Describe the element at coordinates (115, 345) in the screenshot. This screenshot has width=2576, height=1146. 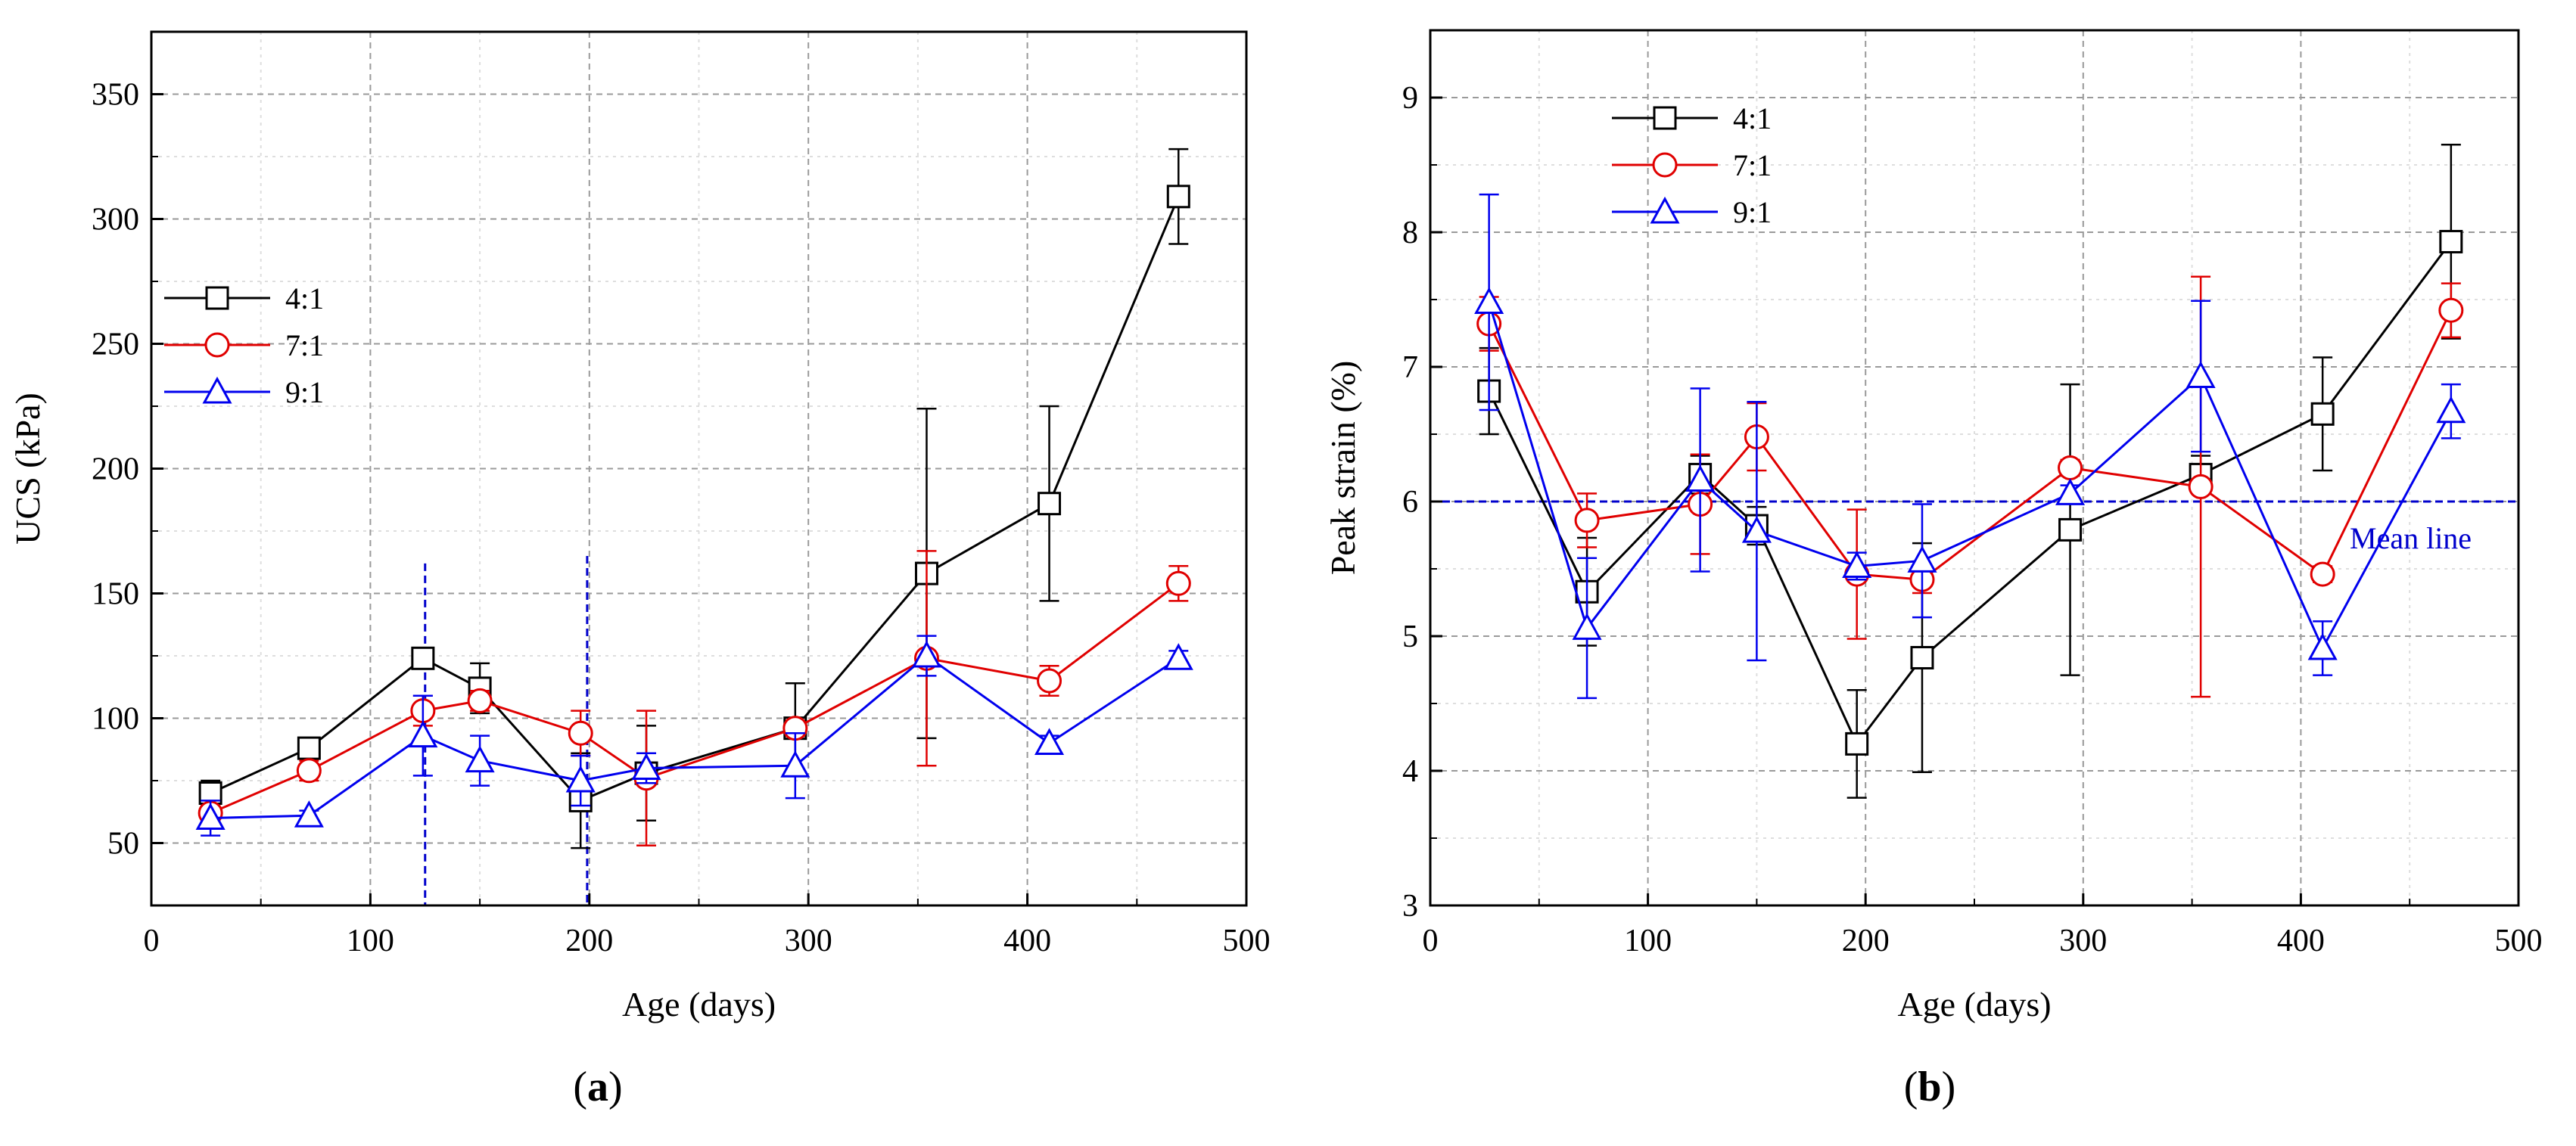
I see `chart-a-y-tick-label: 250` at that location.